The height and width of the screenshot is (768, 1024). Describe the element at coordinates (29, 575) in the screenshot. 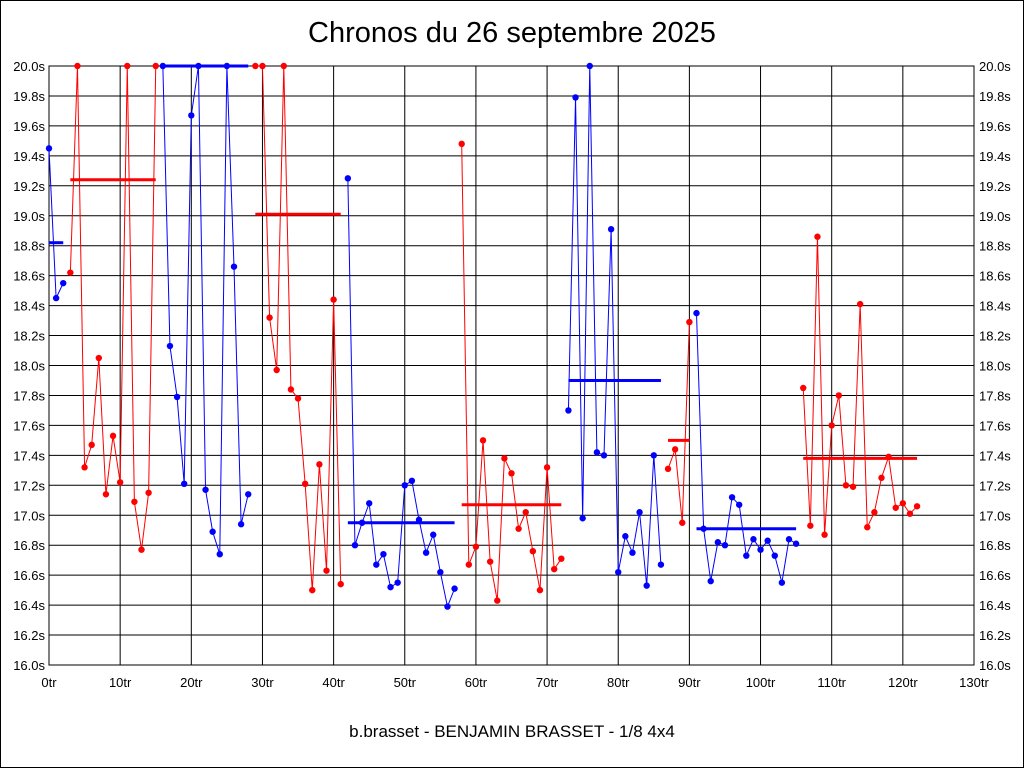

I see `y-tick-label-left: 16.6s` at that location.